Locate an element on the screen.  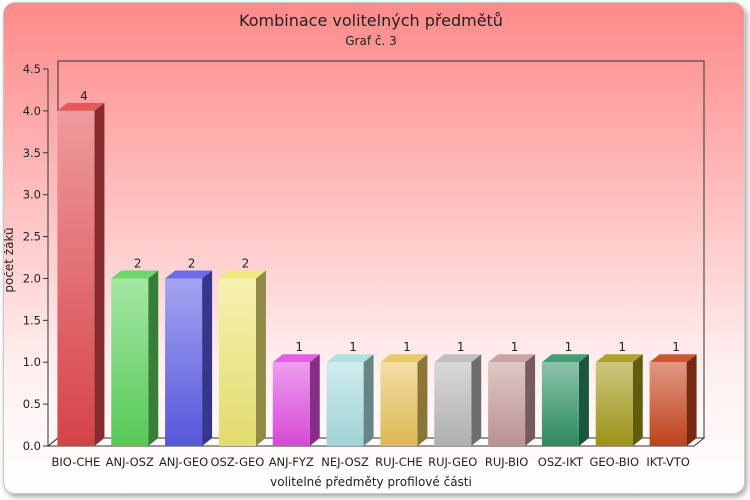
y-tick-label: 4.0 is located at coordinates (32, 111).